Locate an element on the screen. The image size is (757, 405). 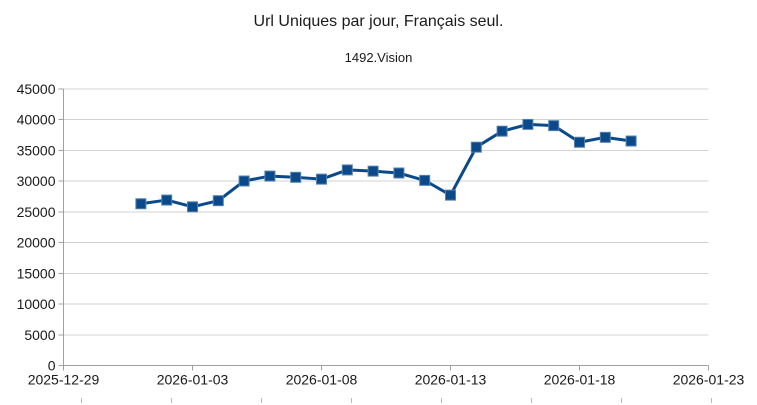
chart-subtitle: 1492.Vision is located at coordinates (378, 57).